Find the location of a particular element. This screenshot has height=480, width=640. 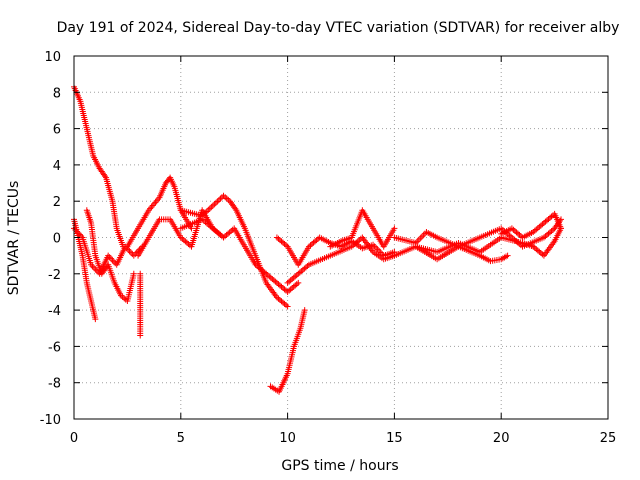

x-tick-label: 0 is located at coordinates (74, 438).